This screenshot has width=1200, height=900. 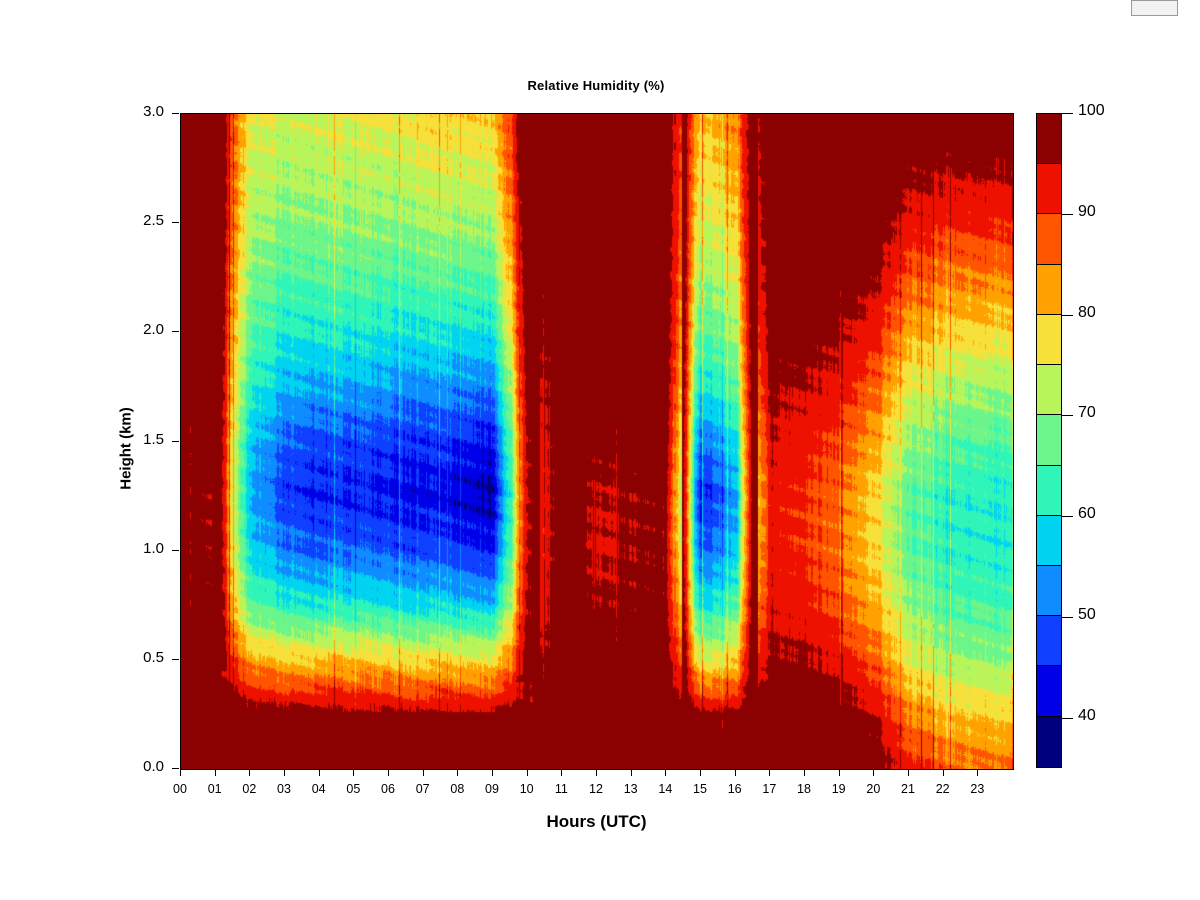 I want to click on y-tick-label: 0.5, so click(x=153, y=657).